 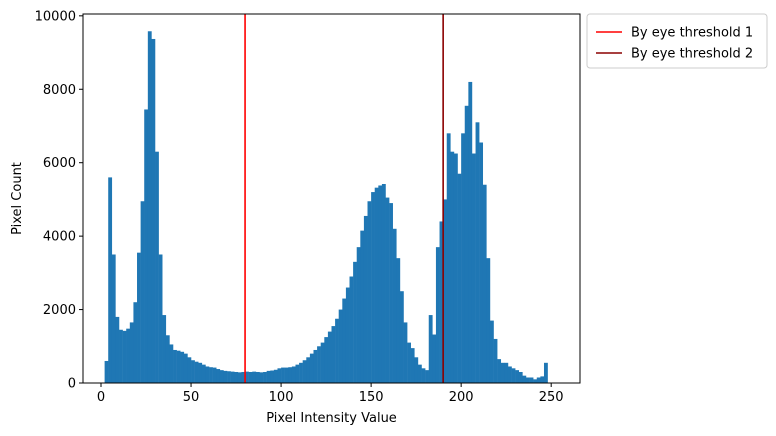 What do you see at coordinates (59, 90) in the screenshot?
I see `y-tick-label: 8000` at bounding box center [59, 90].